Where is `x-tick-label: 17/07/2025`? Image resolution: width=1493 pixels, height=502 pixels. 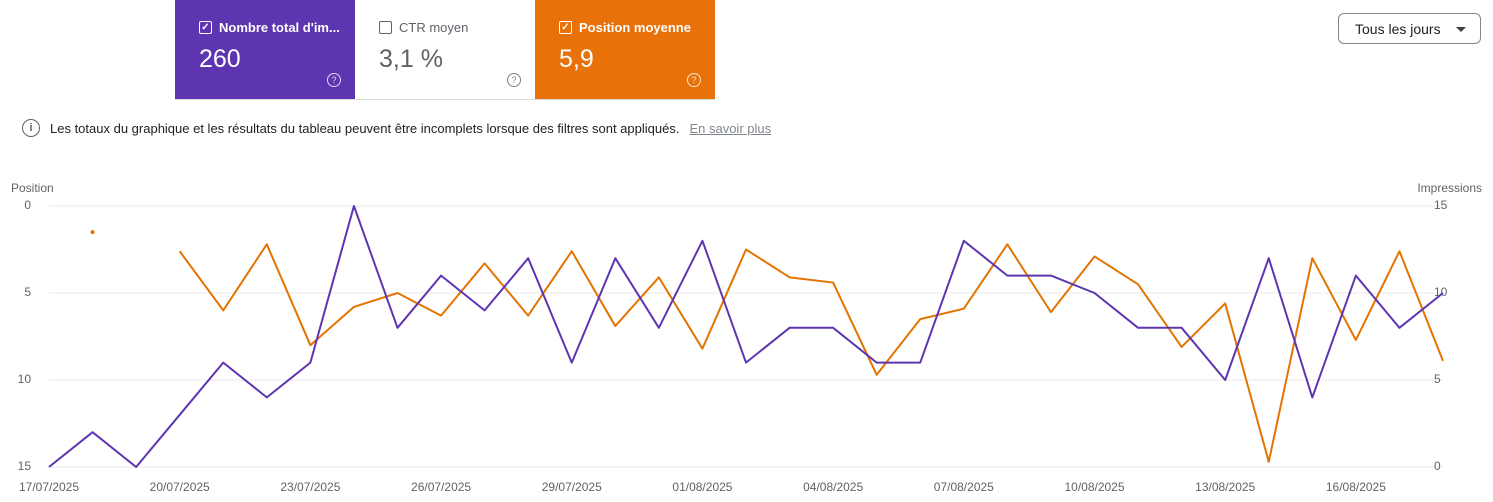
x-tick-label: 17/07/2025 is located at coordinates (49, 487).